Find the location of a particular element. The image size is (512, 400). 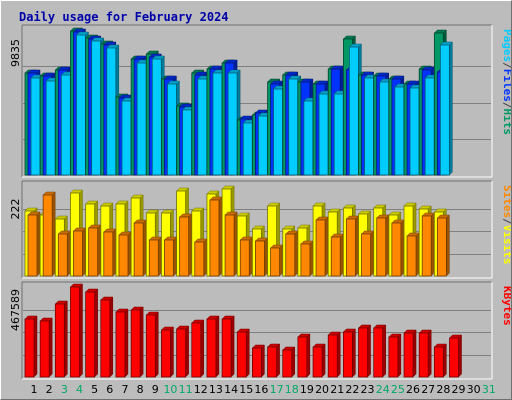

panel-axis-legend: Sites/Visits is located at coordinates (506, 225).